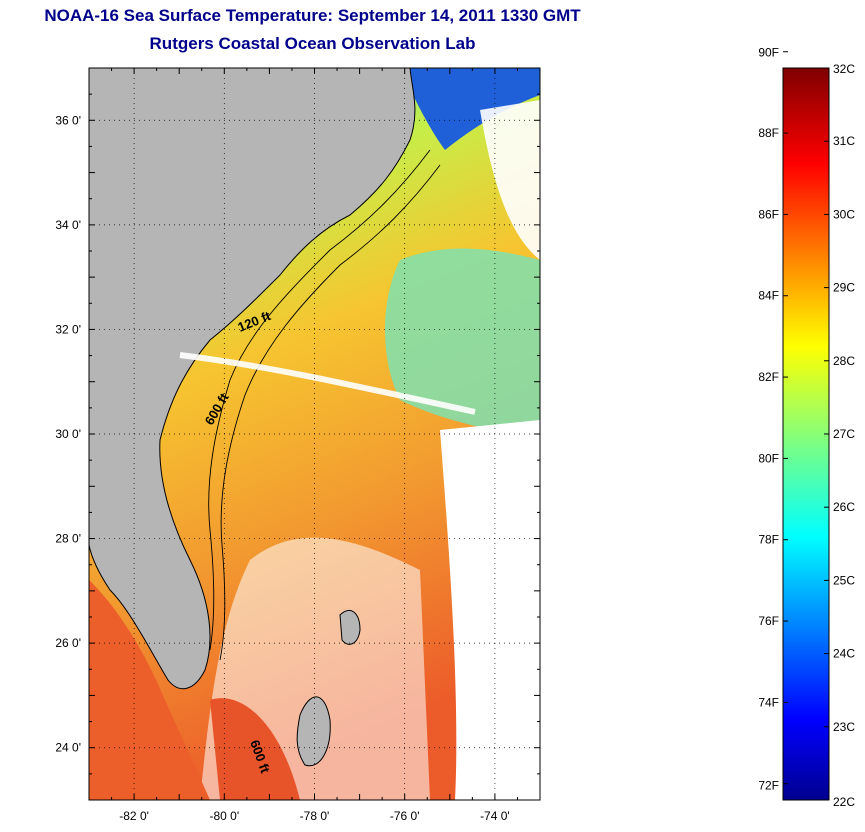  I want to click on celsius-label: 27C, so click(844, 434).